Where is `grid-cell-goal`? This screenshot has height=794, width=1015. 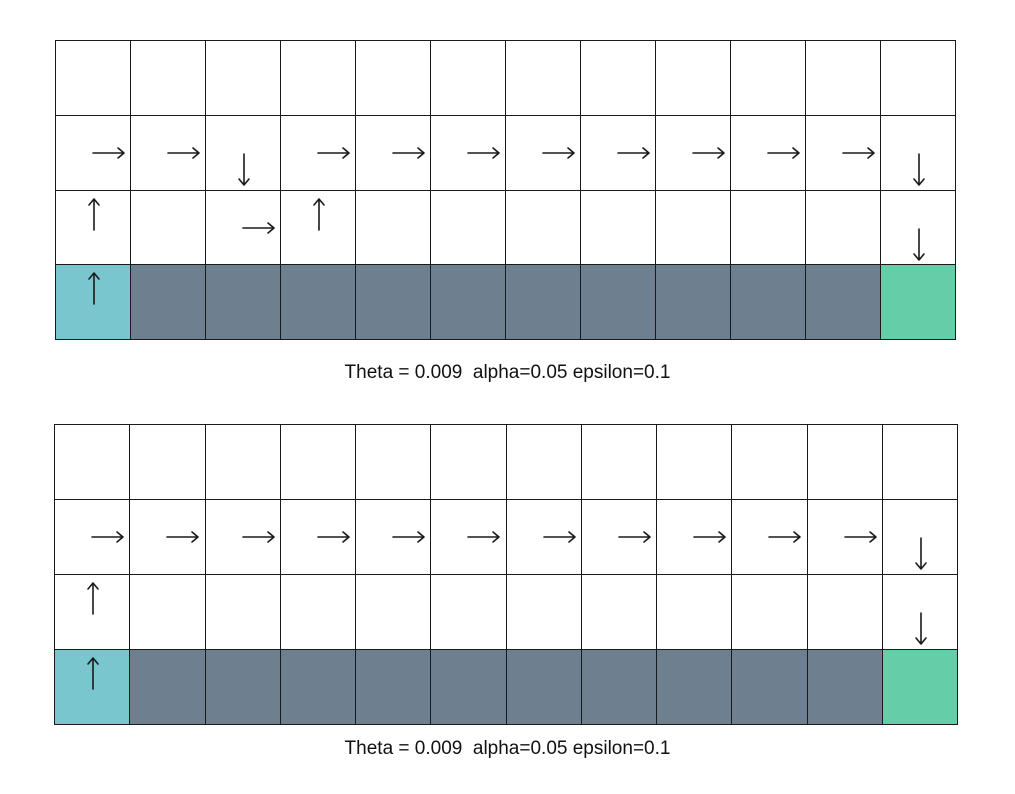 grid-cell-goal is located at coordinates (920, 687).